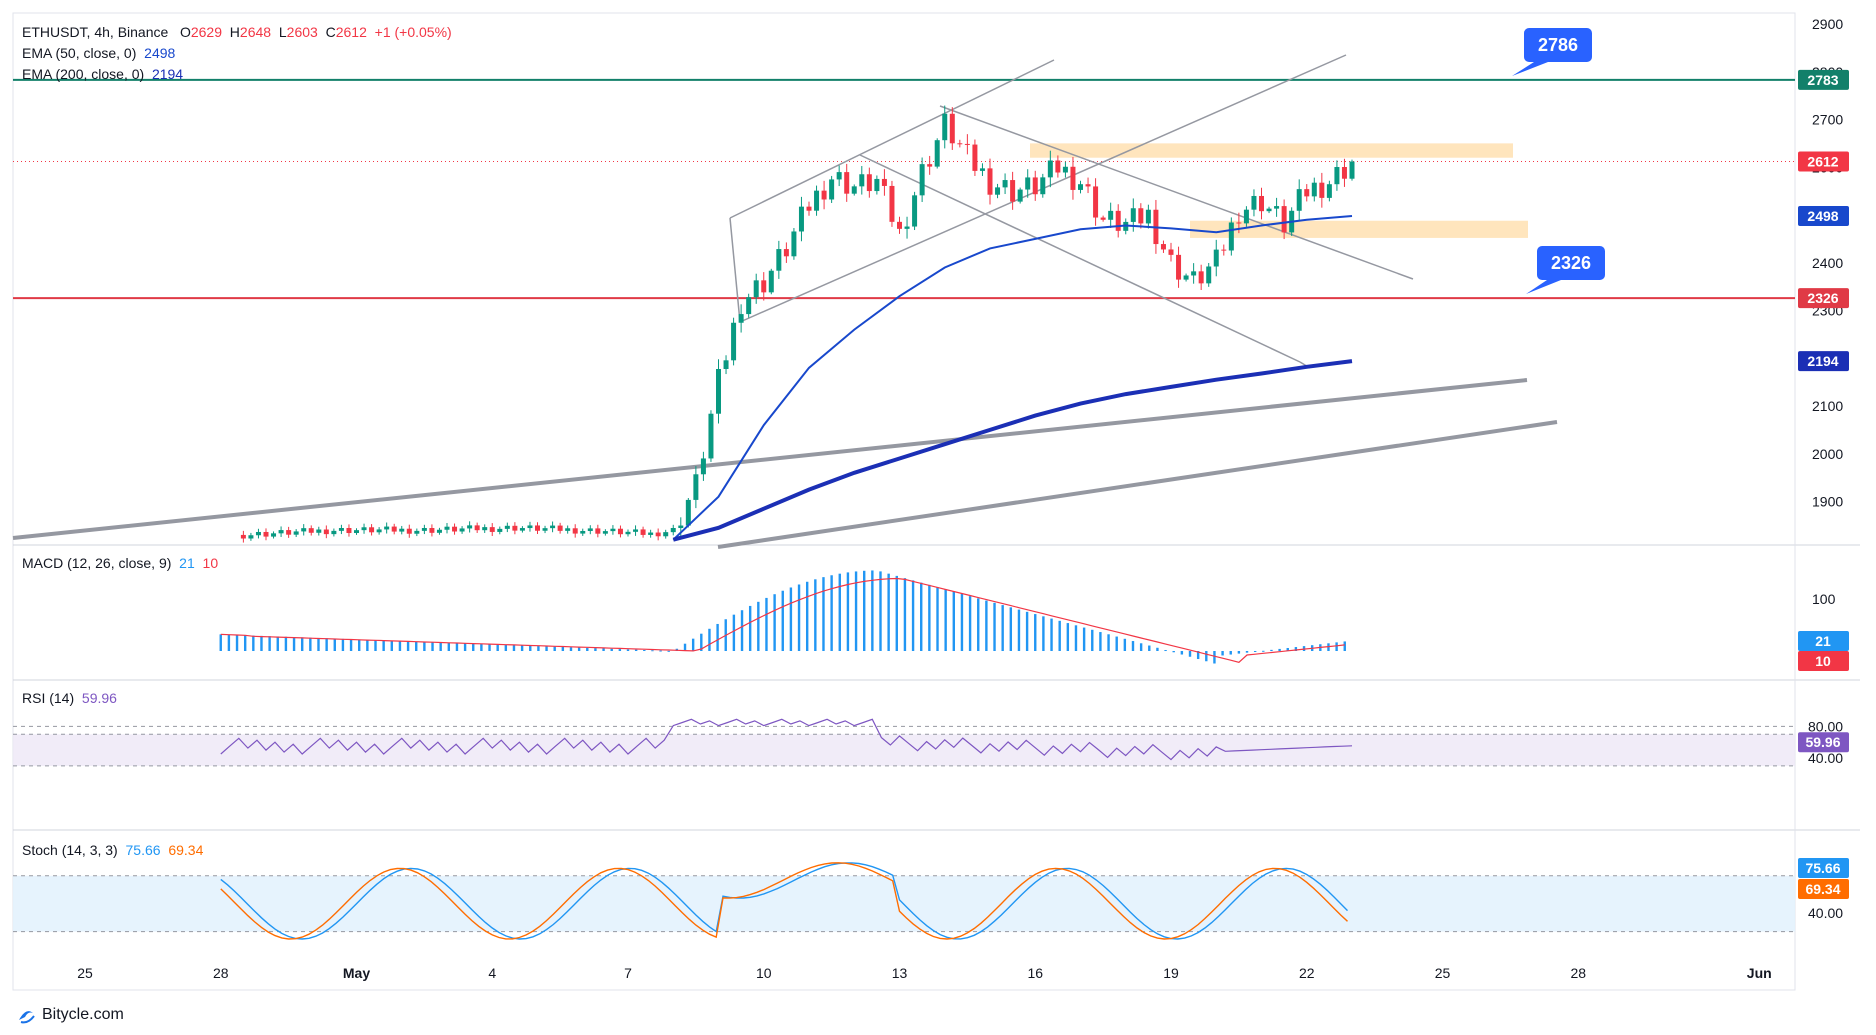  Describe the element at coordinates (187, 563) in the screenshot. I see `macd-value: 21` at that location.